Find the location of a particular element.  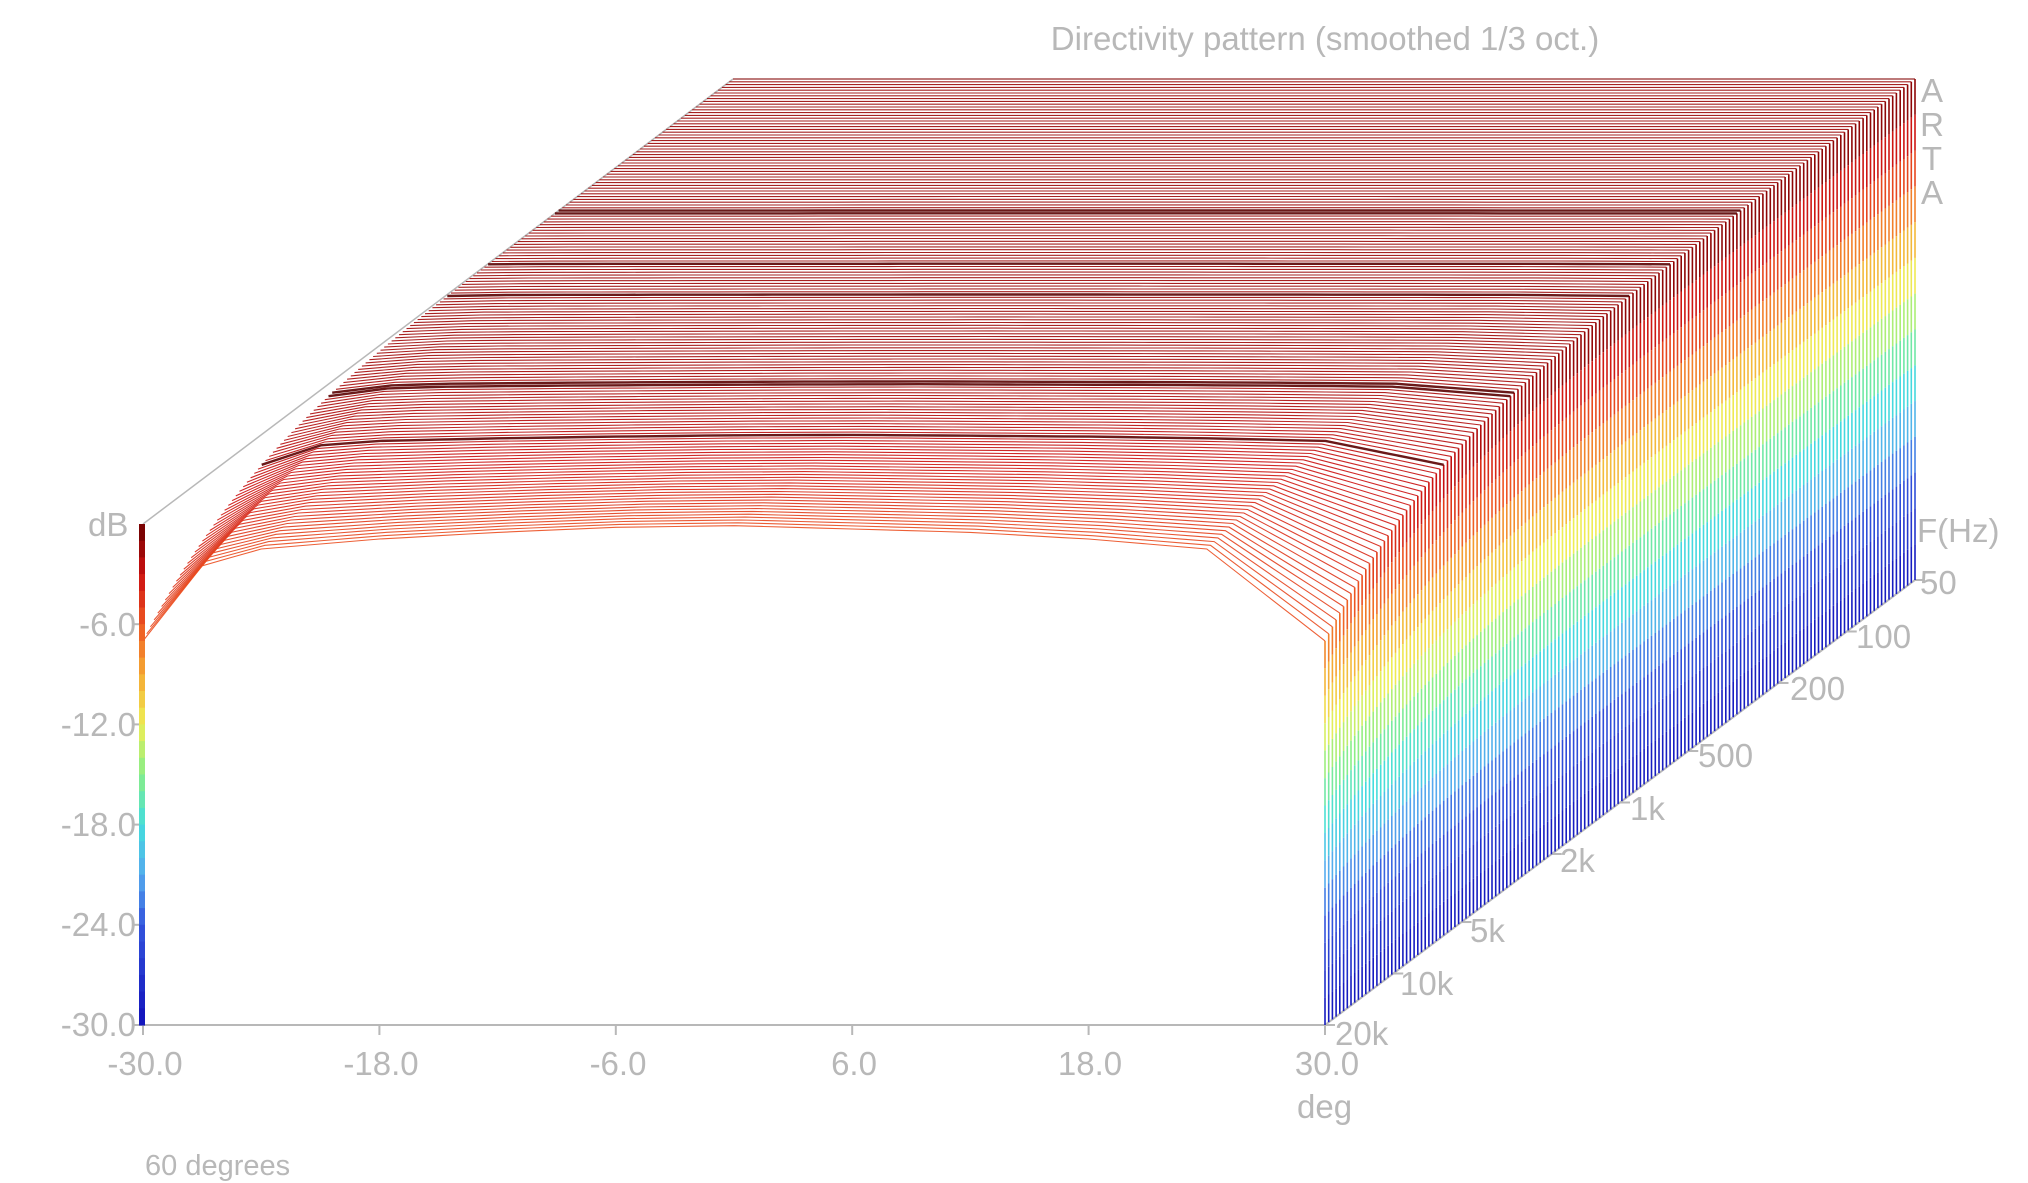

freq-tick: 200 is located at coordinates (1818, 688).